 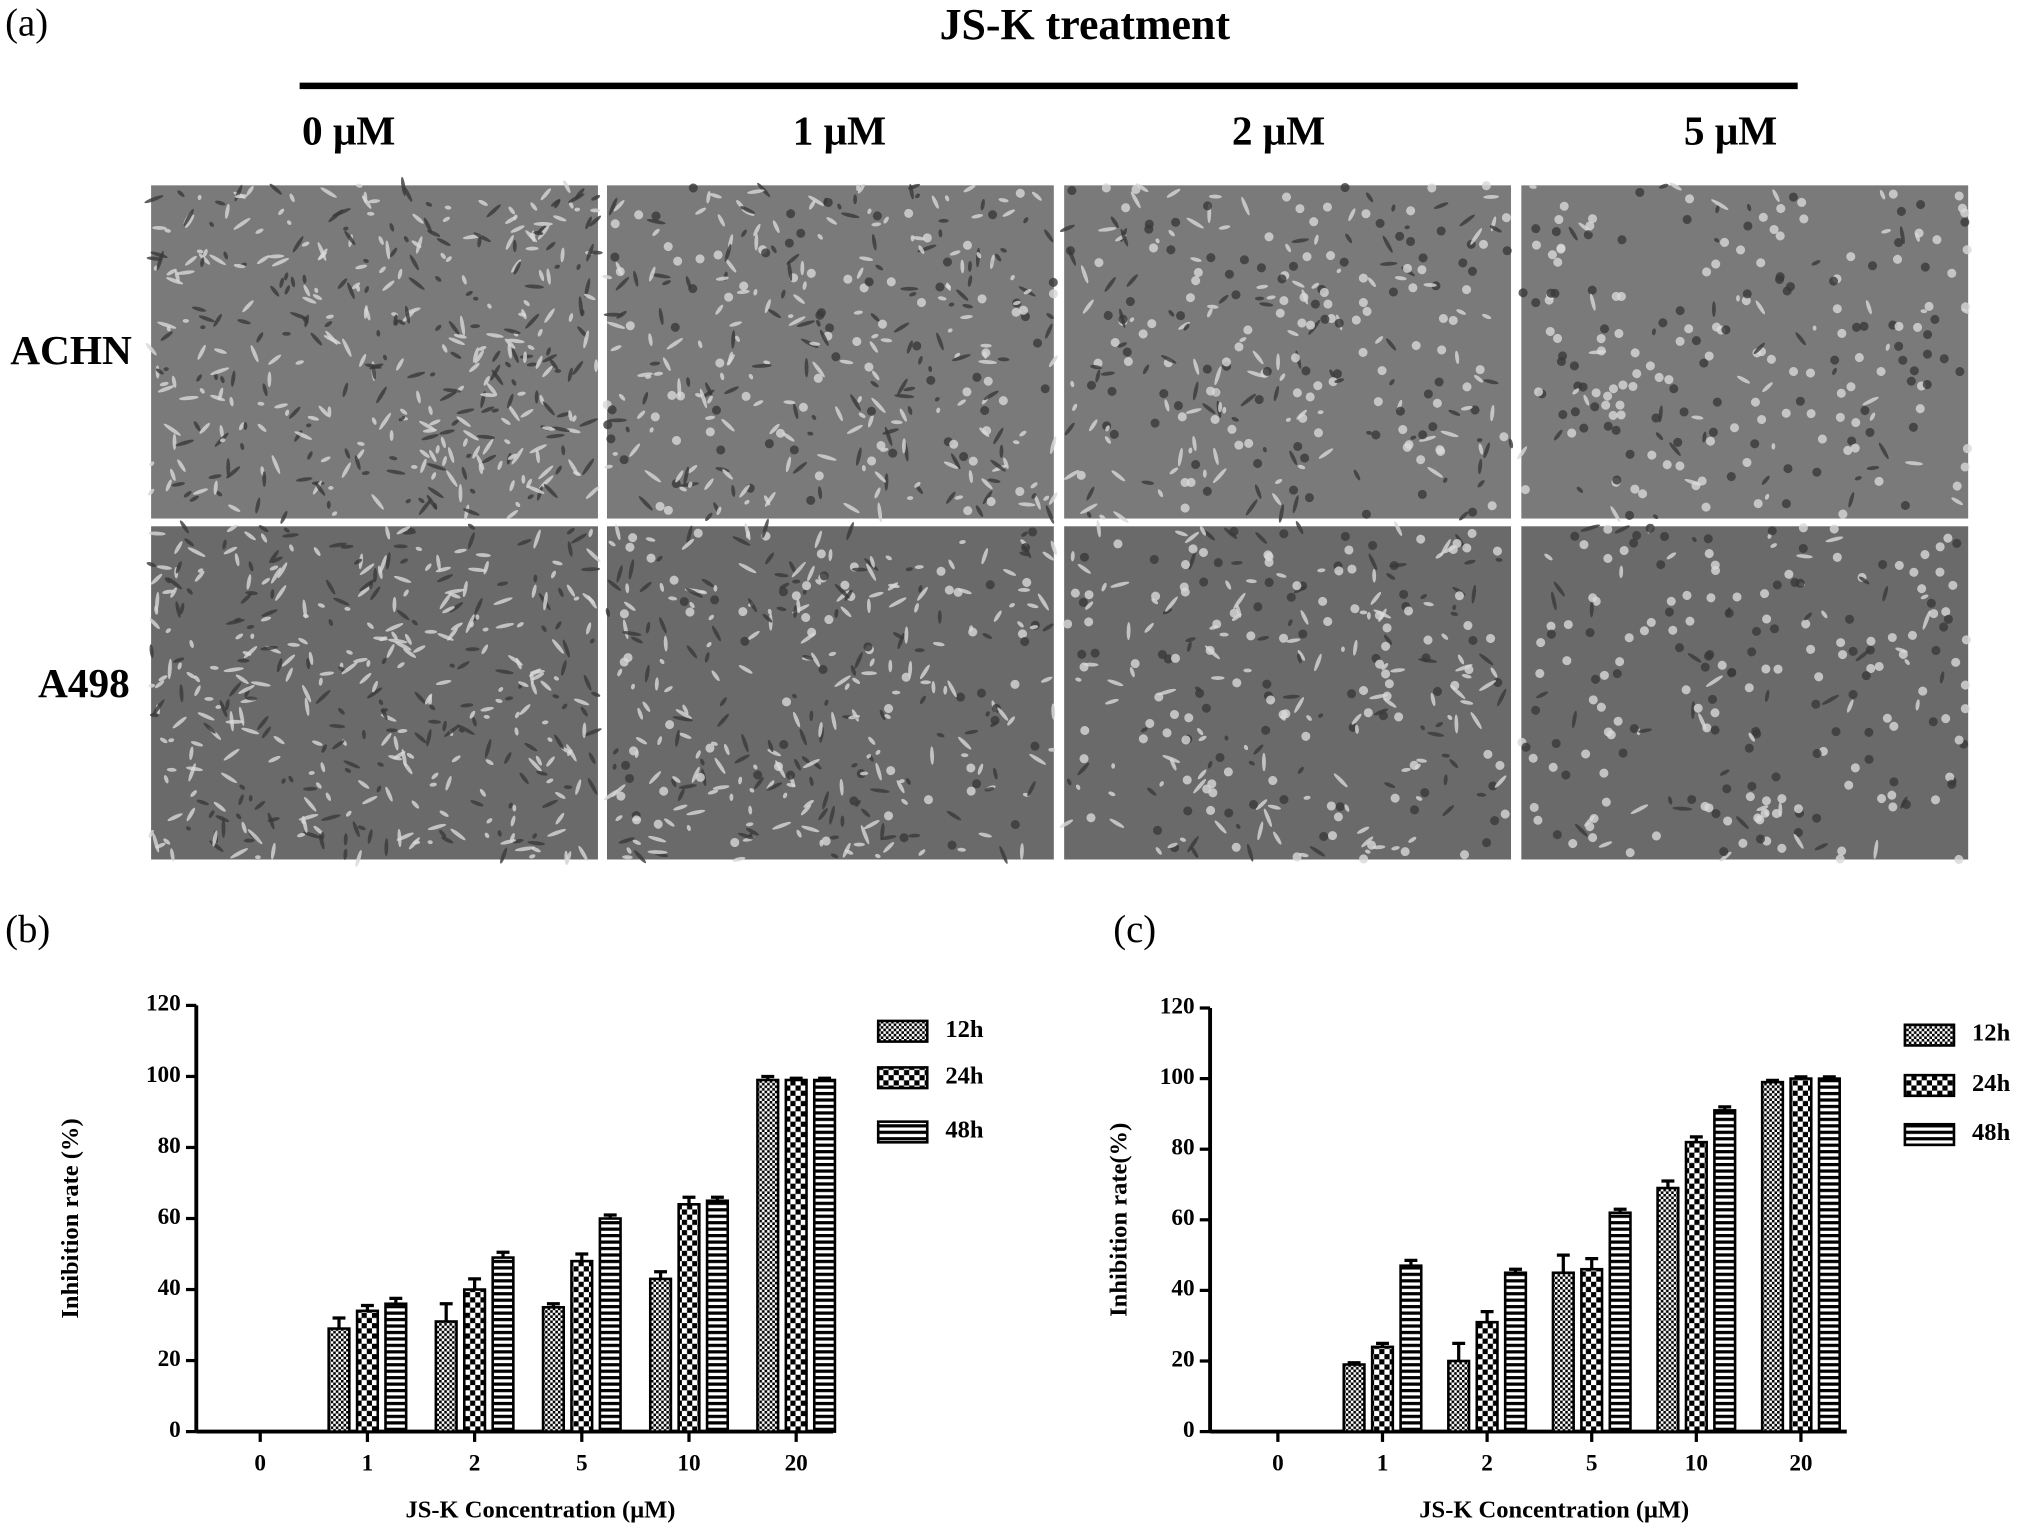 What do you see at coordinates (1801, 1077) in the screenshot?
I see `error-bar` at bounding box center [1801, 1077].